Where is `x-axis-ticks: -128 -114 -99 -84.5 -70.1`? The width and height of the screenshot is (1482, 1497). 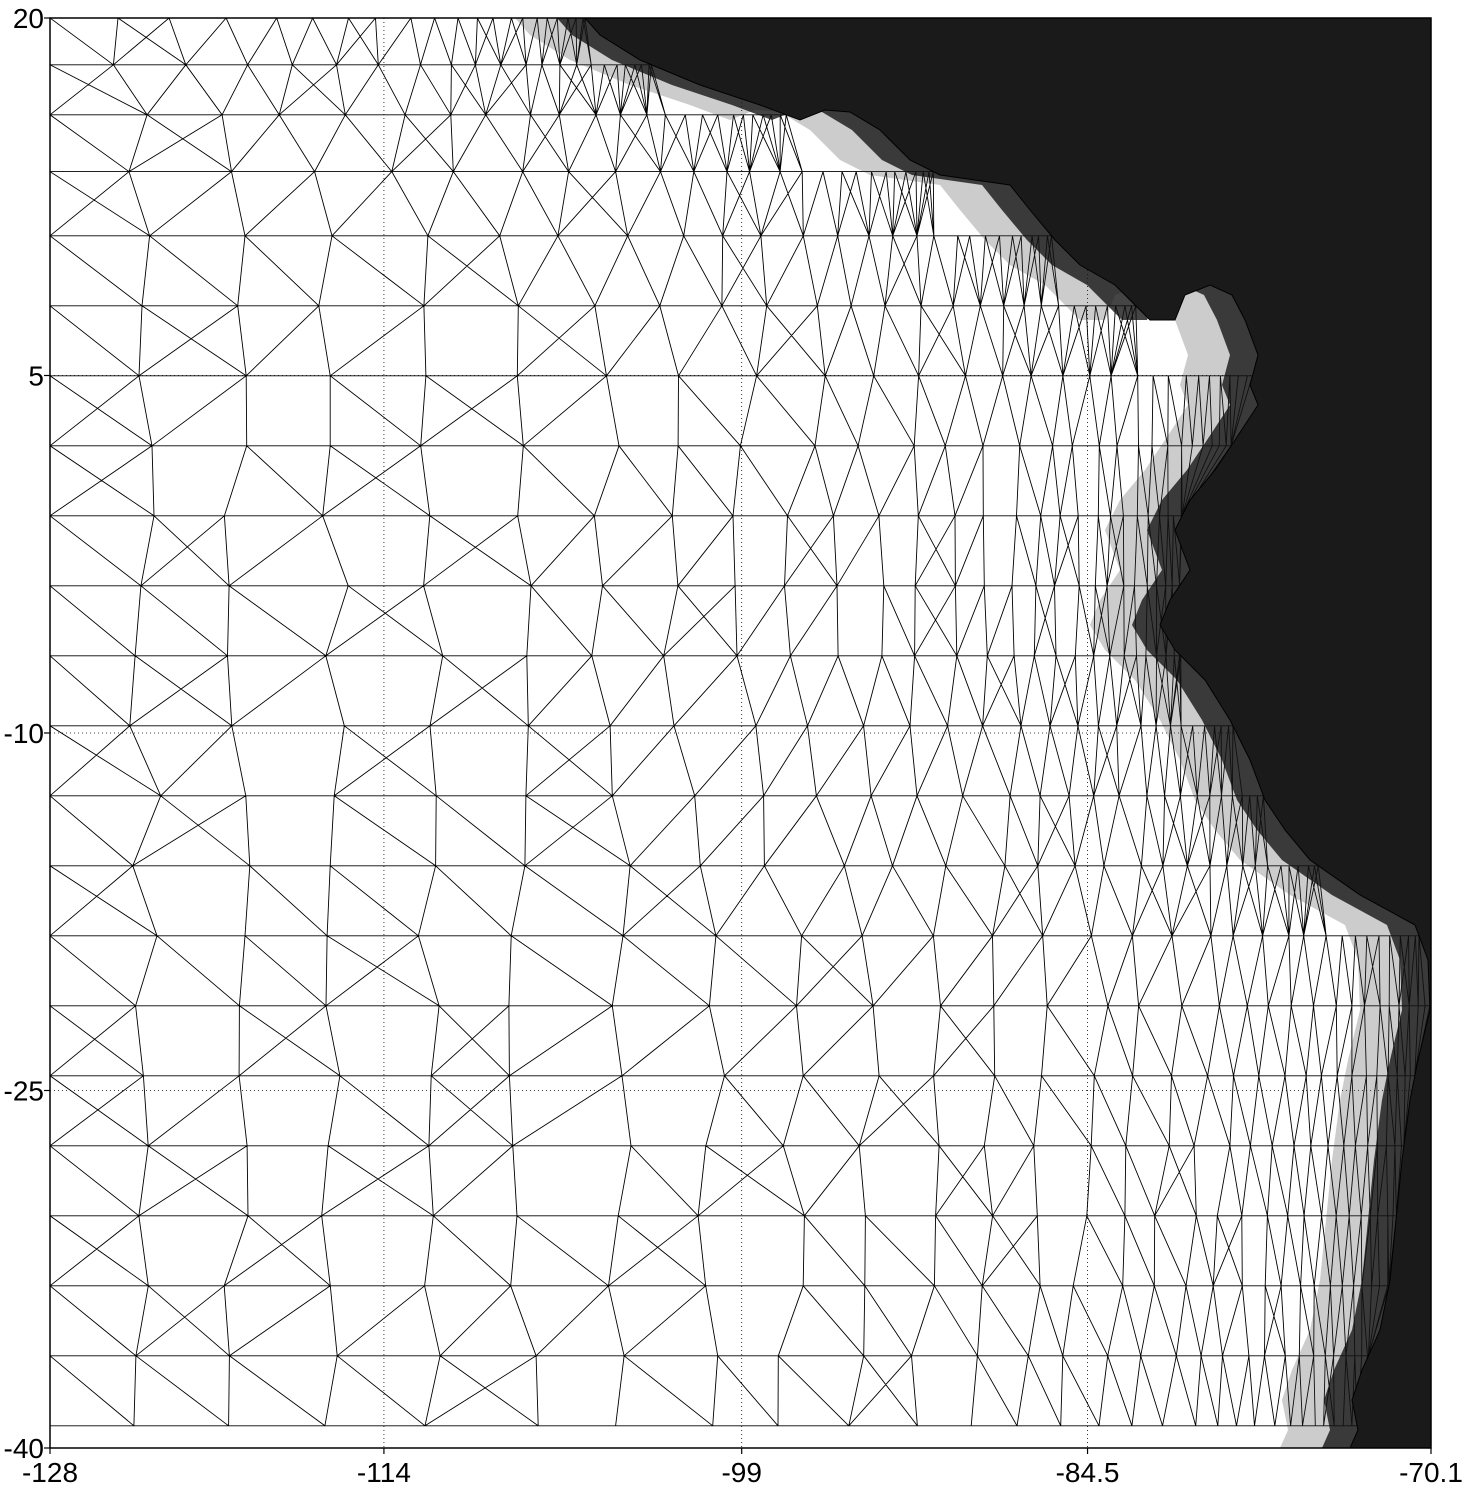
x-axis-ticks: -128 -114 -99 -84.5 -70.1 is located at coordinates (742, 1468).